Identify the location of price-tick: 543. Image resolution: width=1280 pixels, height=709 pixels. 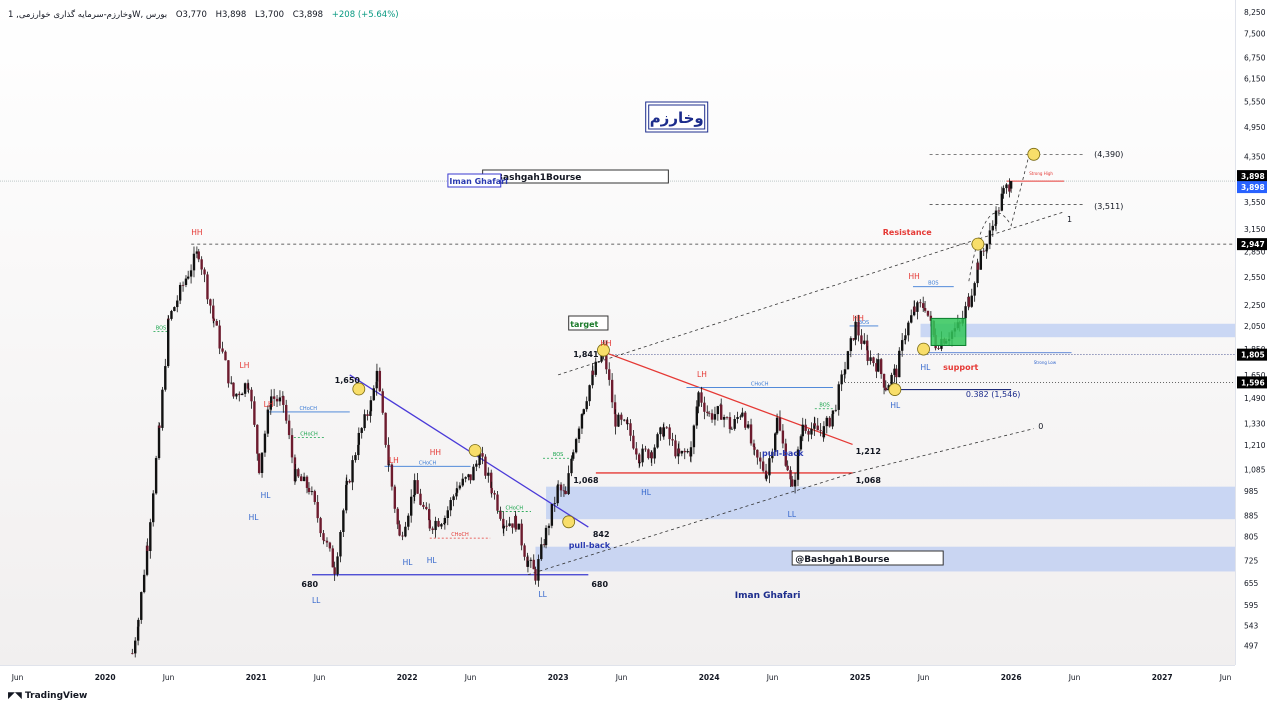
(1251, 625).